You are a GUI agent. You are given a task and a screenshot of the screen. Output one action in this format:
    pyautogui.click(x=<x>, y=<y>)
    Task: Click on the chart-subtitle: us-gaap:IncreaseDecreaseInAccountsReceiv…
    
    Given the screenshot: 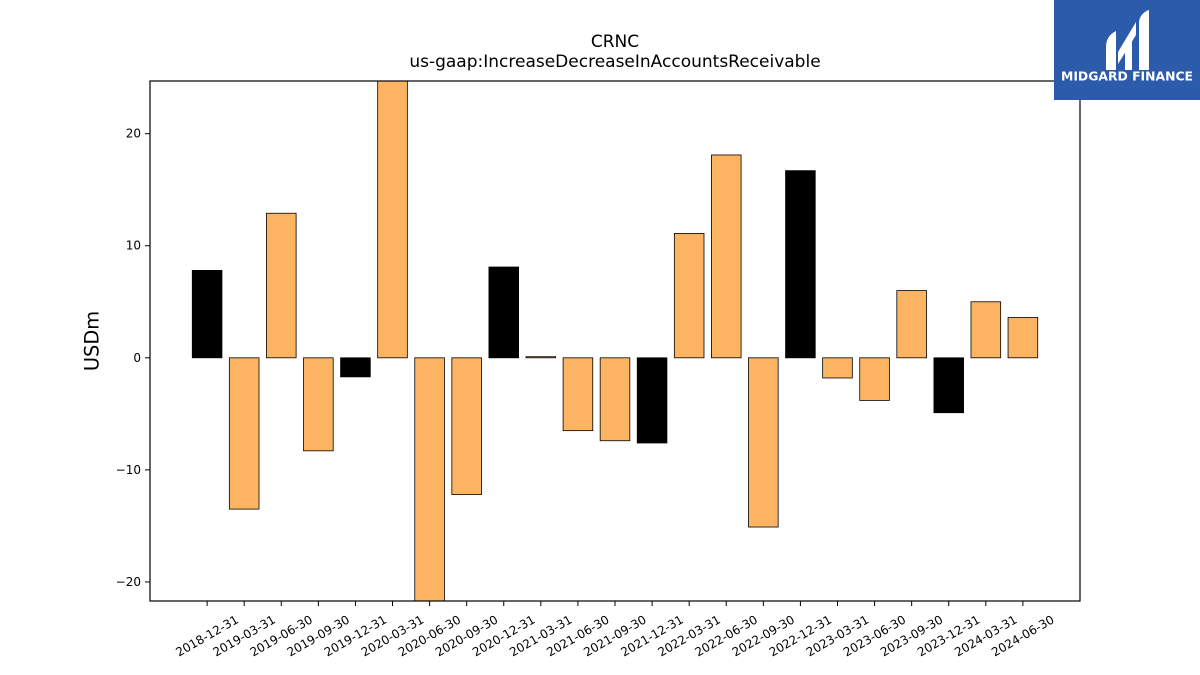 What is the action you would take?
    pyautogui.click(x=614, y=62)
    